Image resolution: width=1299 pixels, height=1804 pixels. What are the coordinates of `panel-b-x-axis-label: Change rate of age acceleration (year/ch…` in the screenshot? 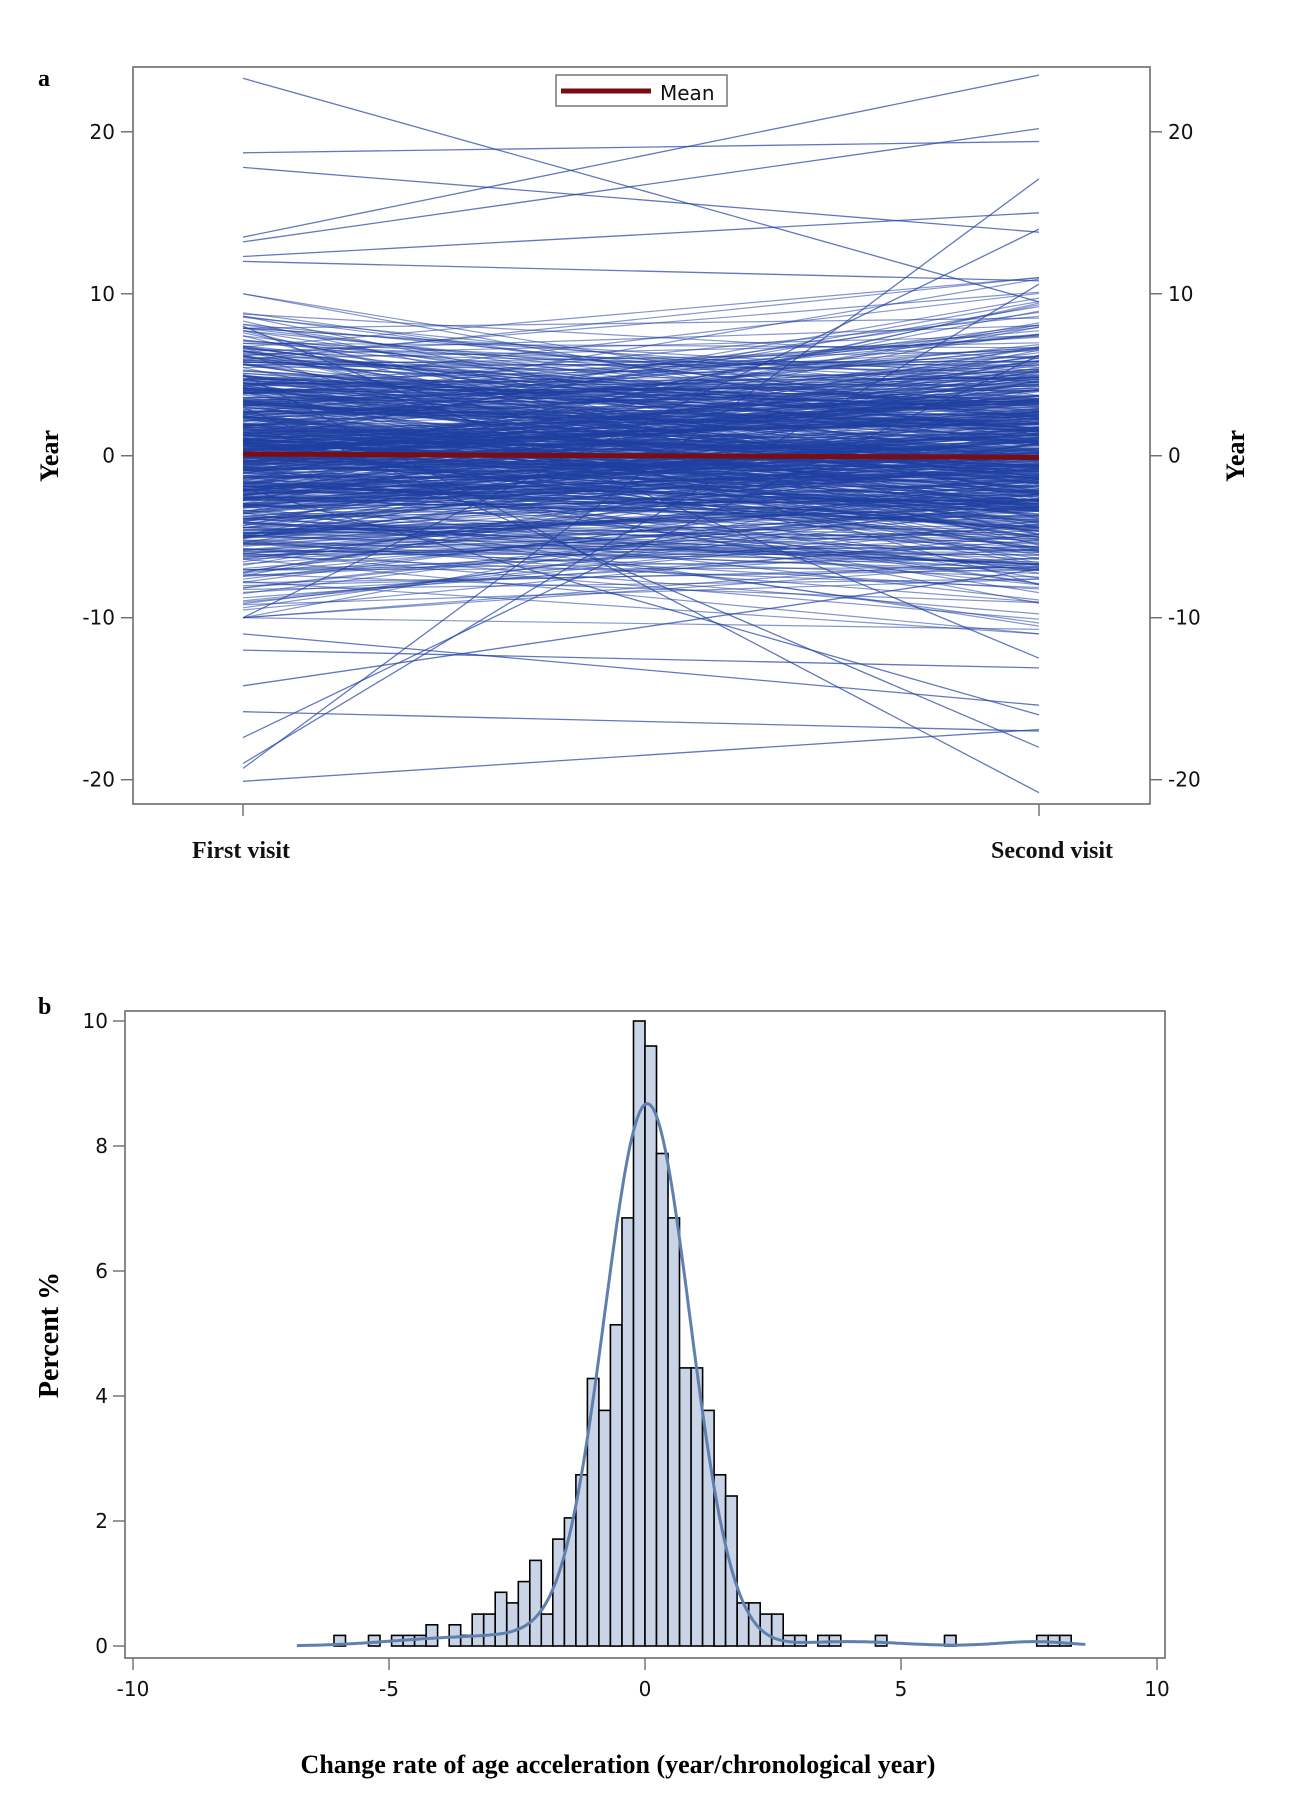 It's located at (618, 1764).